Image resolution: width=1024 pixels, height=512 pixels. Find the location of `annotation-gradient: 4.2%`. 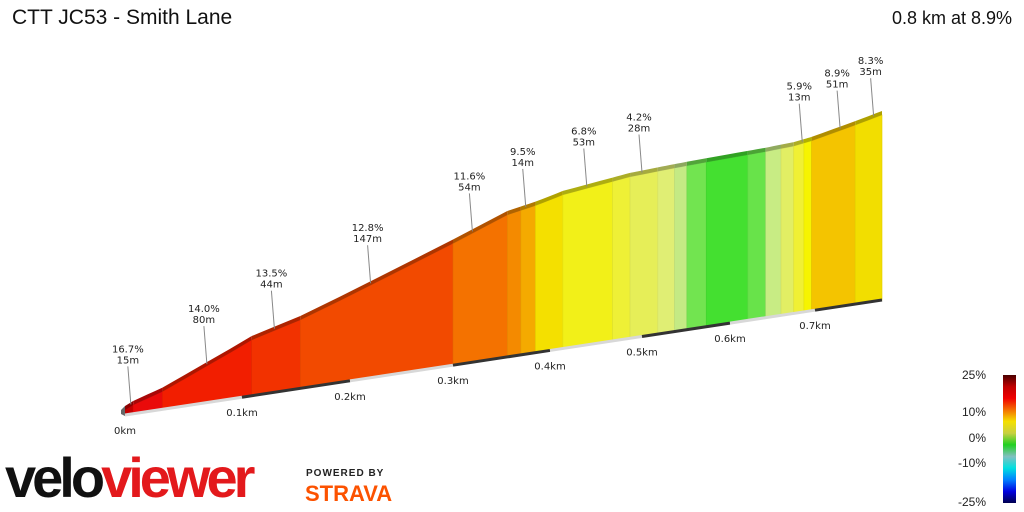

annotation-gradient: 4.2% is located at coordinates (638, 118).